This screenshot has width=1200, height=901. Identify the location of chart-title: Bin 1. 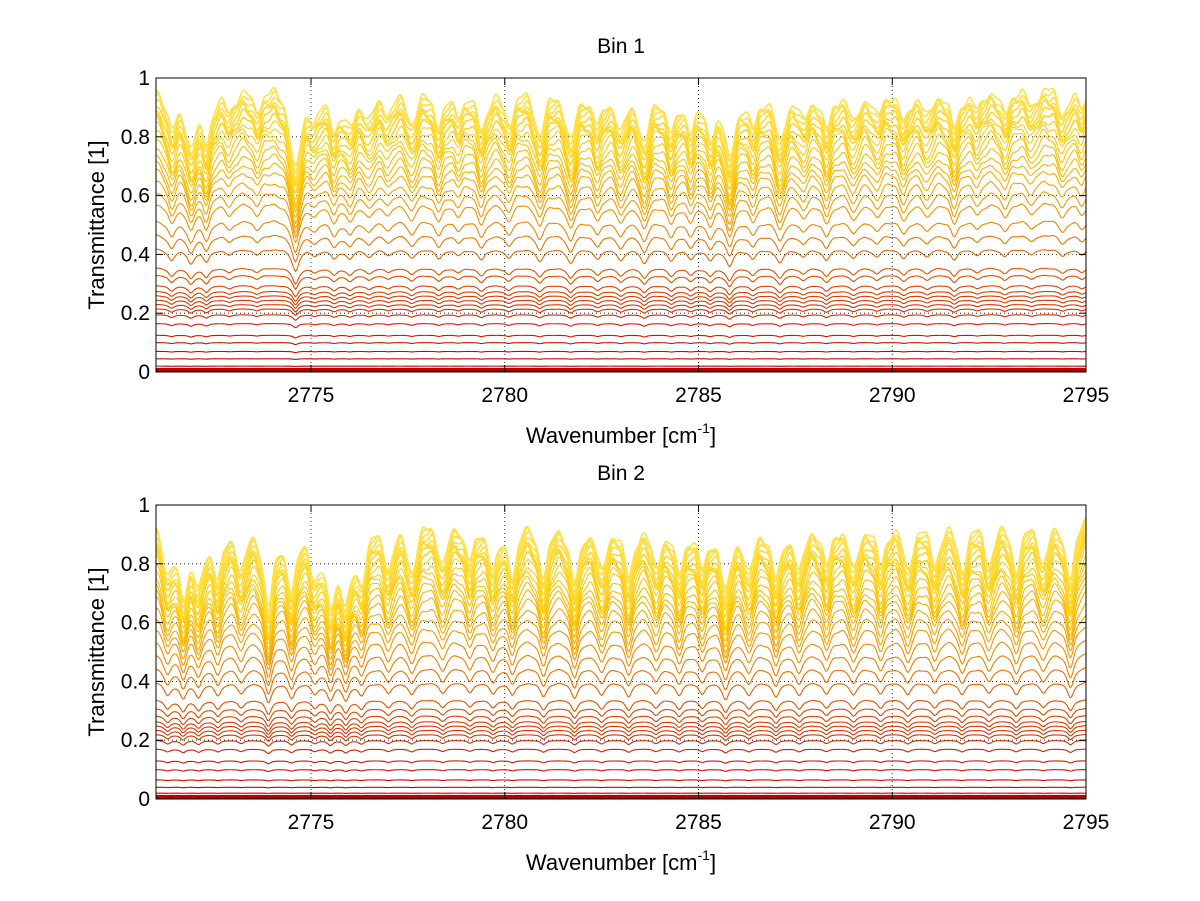
(621, 46).